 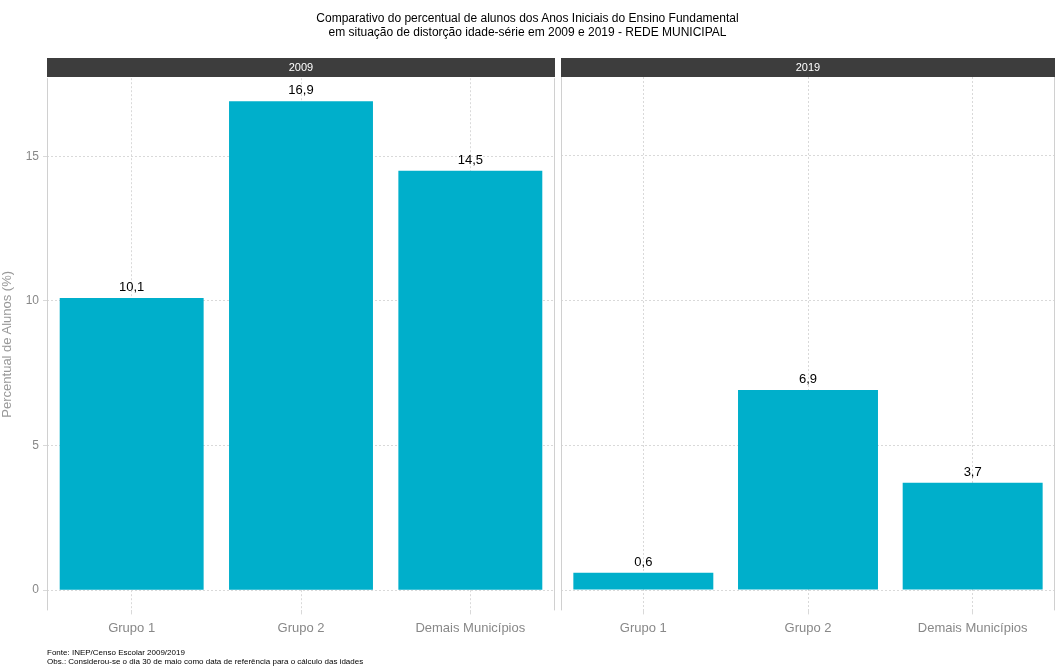 What do you see at coordinates (116, 652) in the screenshot?
I see `source-note: Fonte: INEP/Censo Escolar 2009/2019` at bounding box center [116, 652].